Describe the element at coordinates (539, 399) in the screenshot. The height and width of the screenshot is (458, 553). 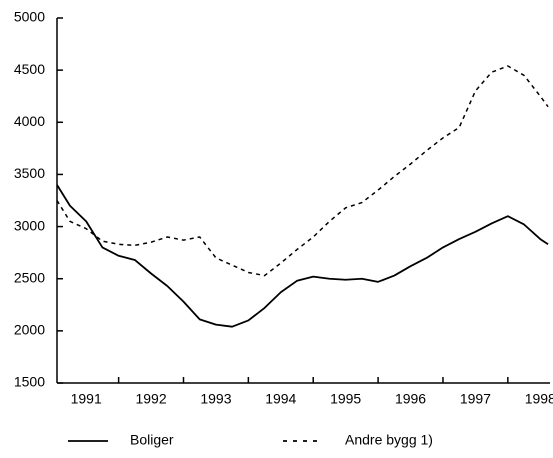
I see `x-tick-label: 1998` at that location.